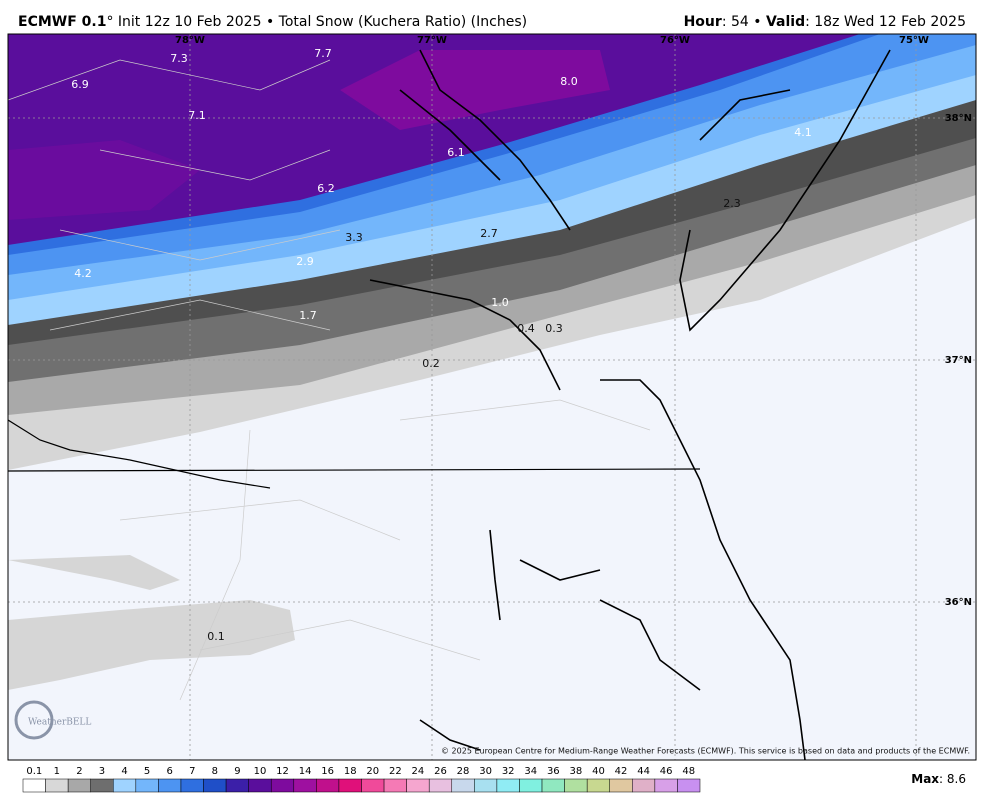  I want to click on lon-label: 76°W, so click(675, 40).